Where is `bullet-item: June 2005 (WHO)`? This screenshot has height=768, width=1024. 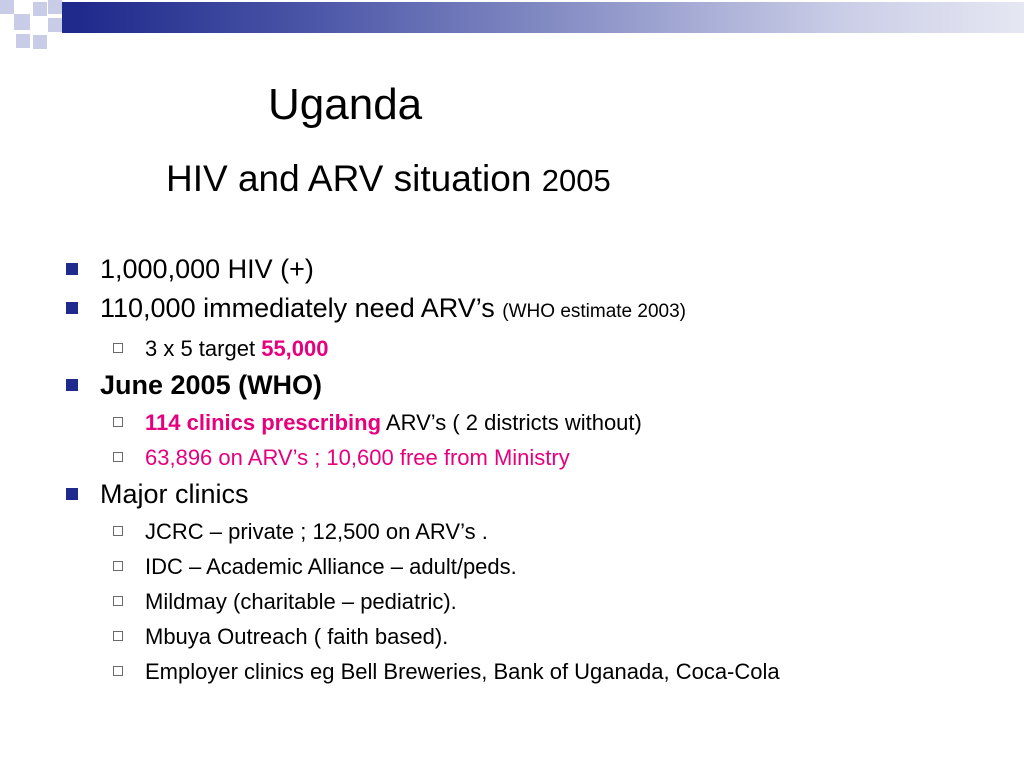
bullet-item: June 2005 (WHO) is located at coordinates (512, 385).